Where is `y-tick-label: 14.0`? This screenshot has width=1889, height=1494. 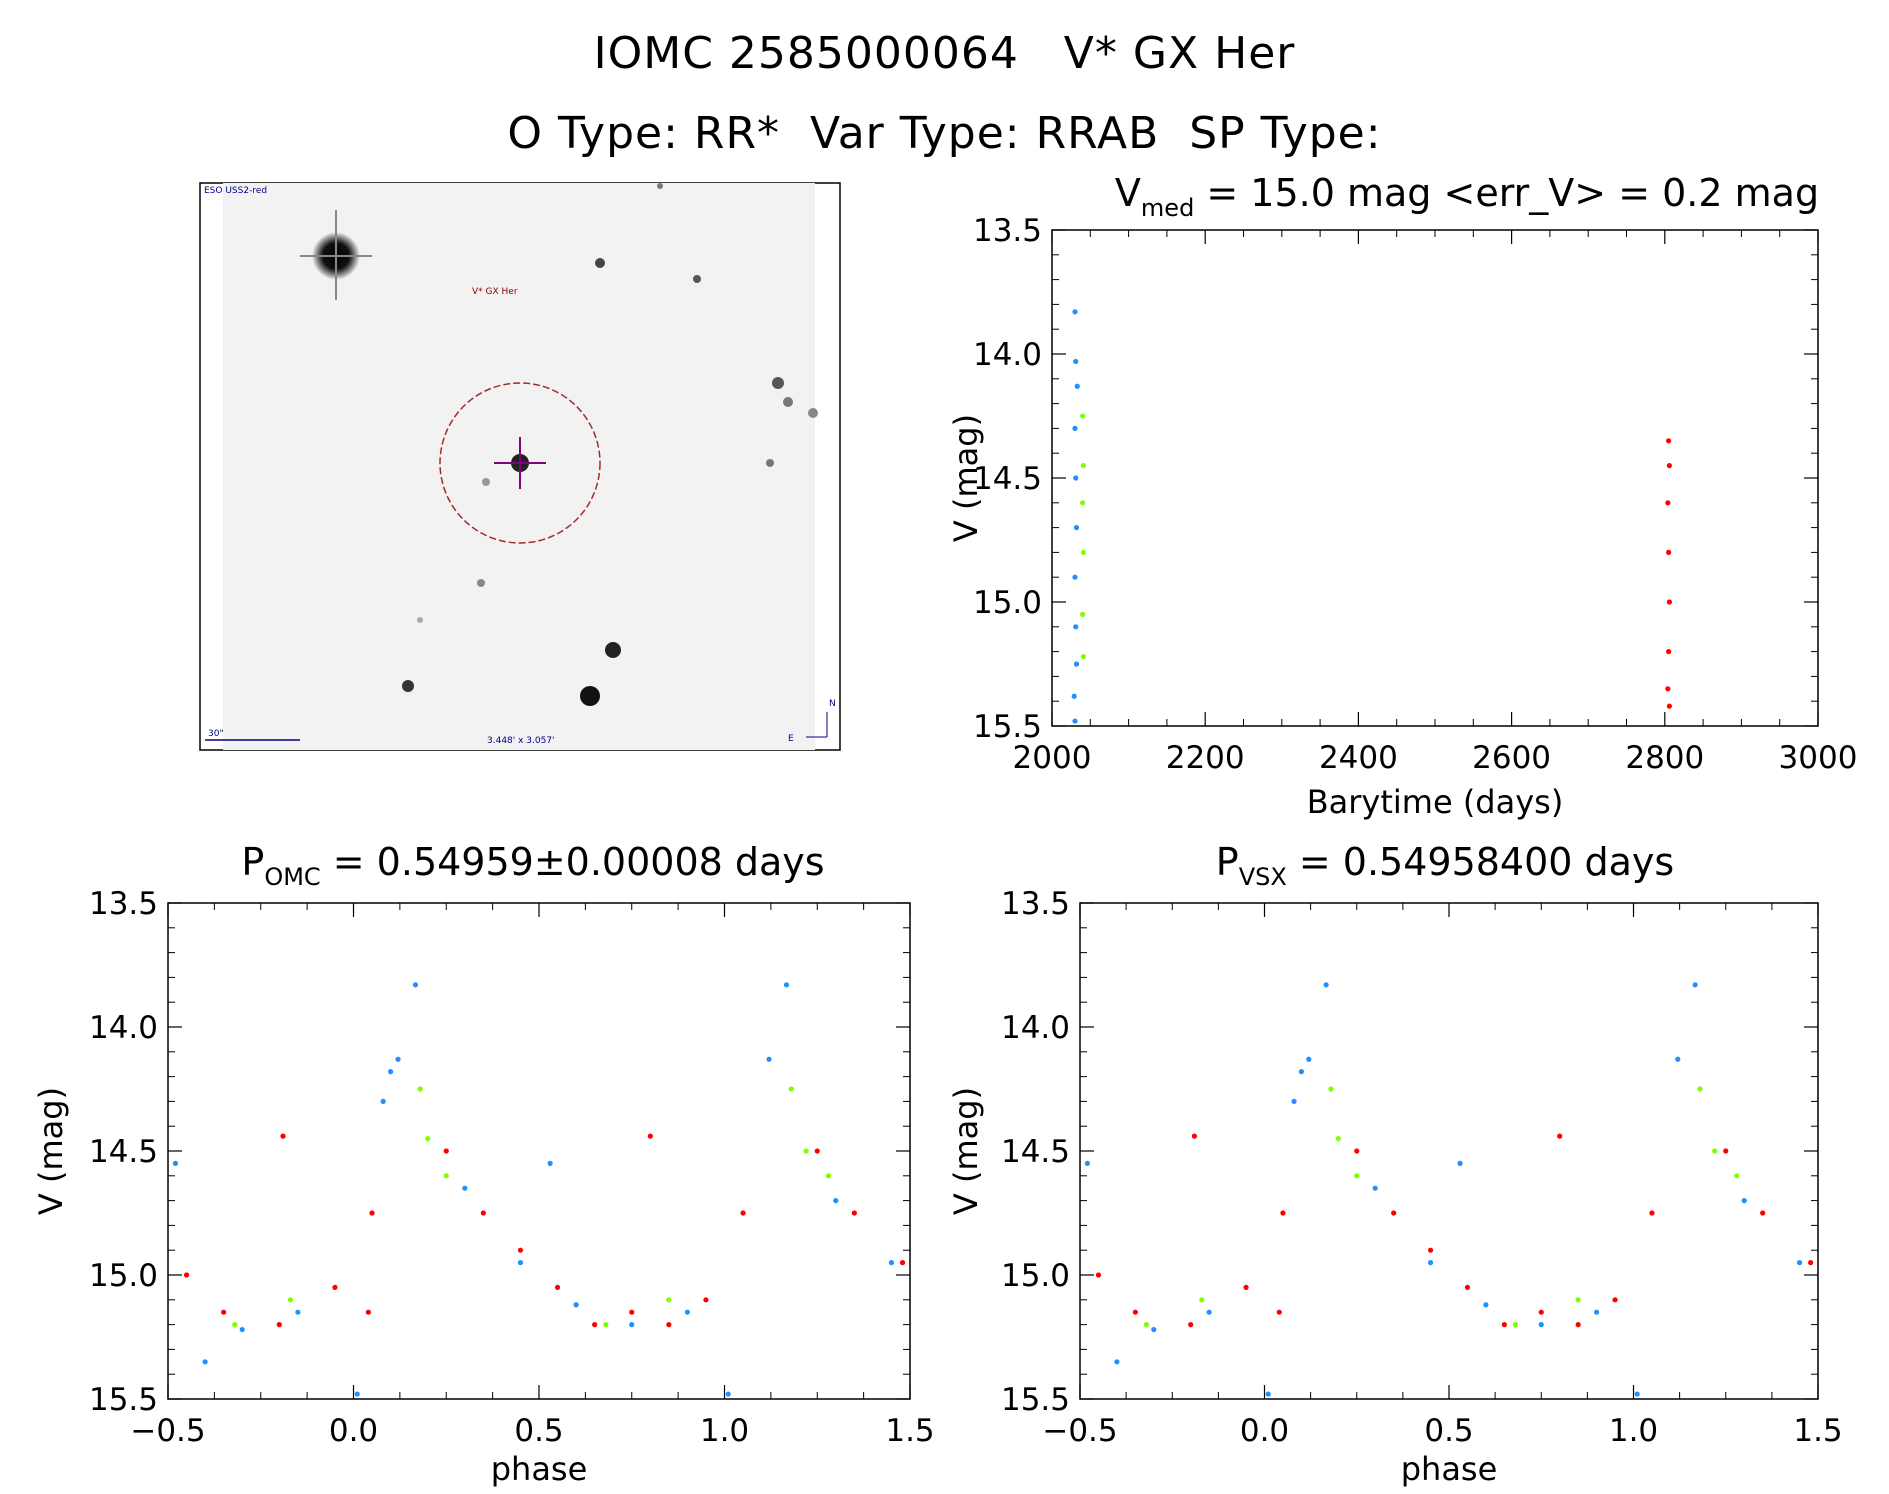 y-tick-label: 14.0 is located at coordinates (123, 1028).